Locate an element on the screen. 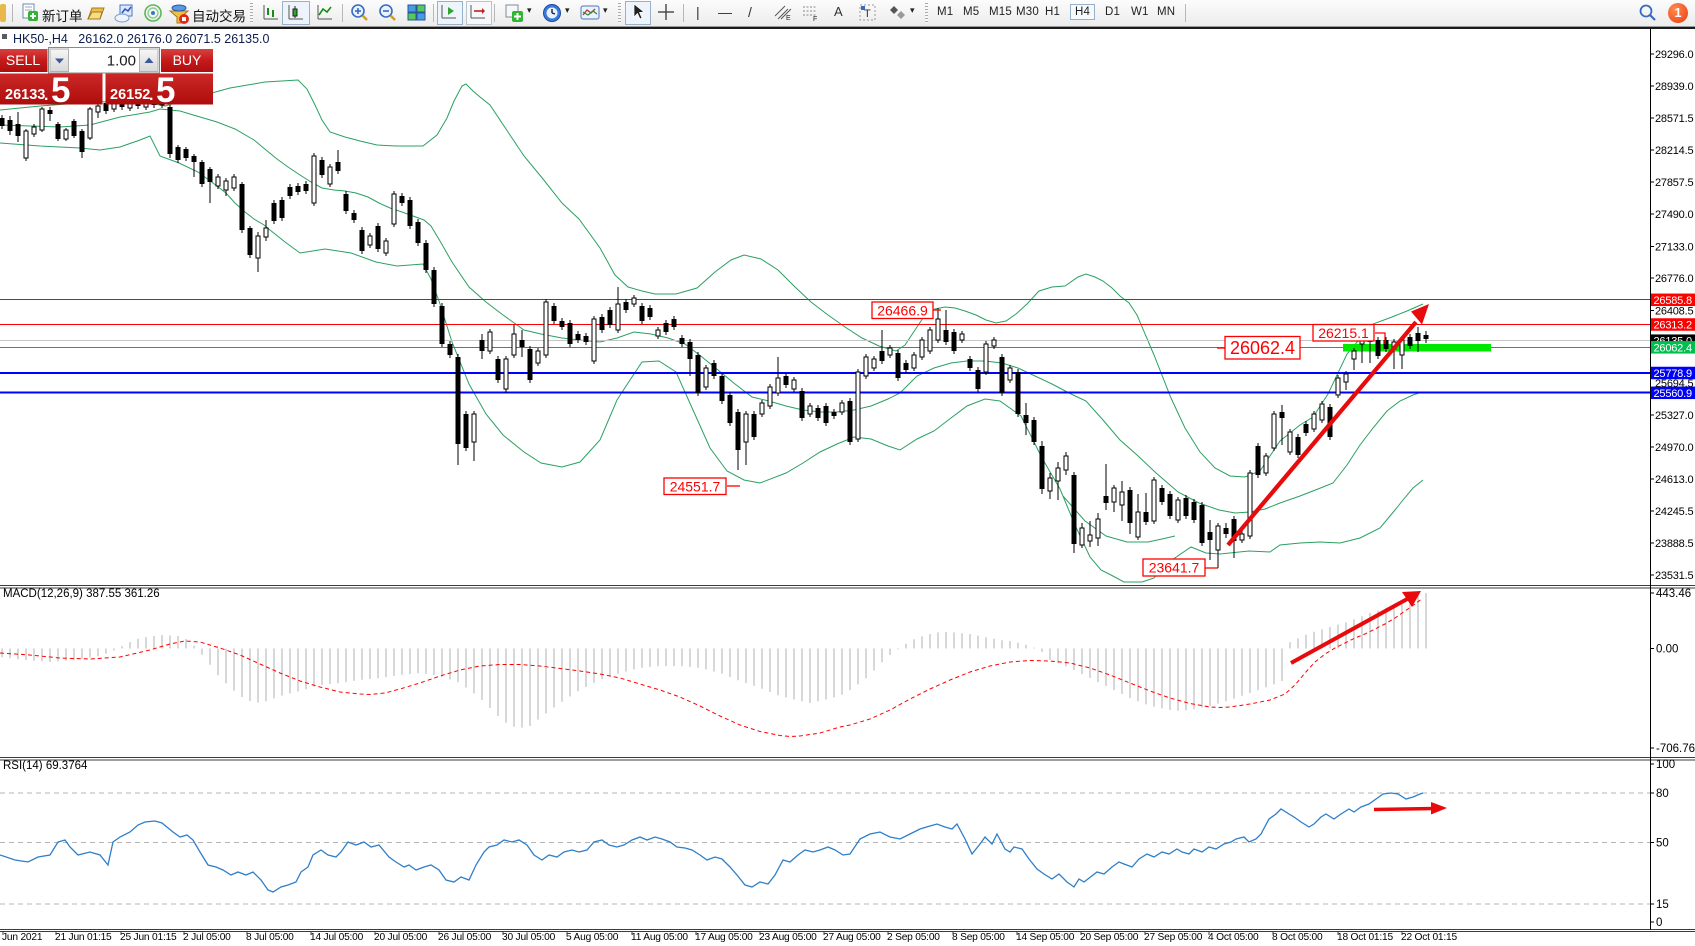 The height and width of the screenshot is (946, 1695). svg-text: SELL is located at coordinates (23, 60).